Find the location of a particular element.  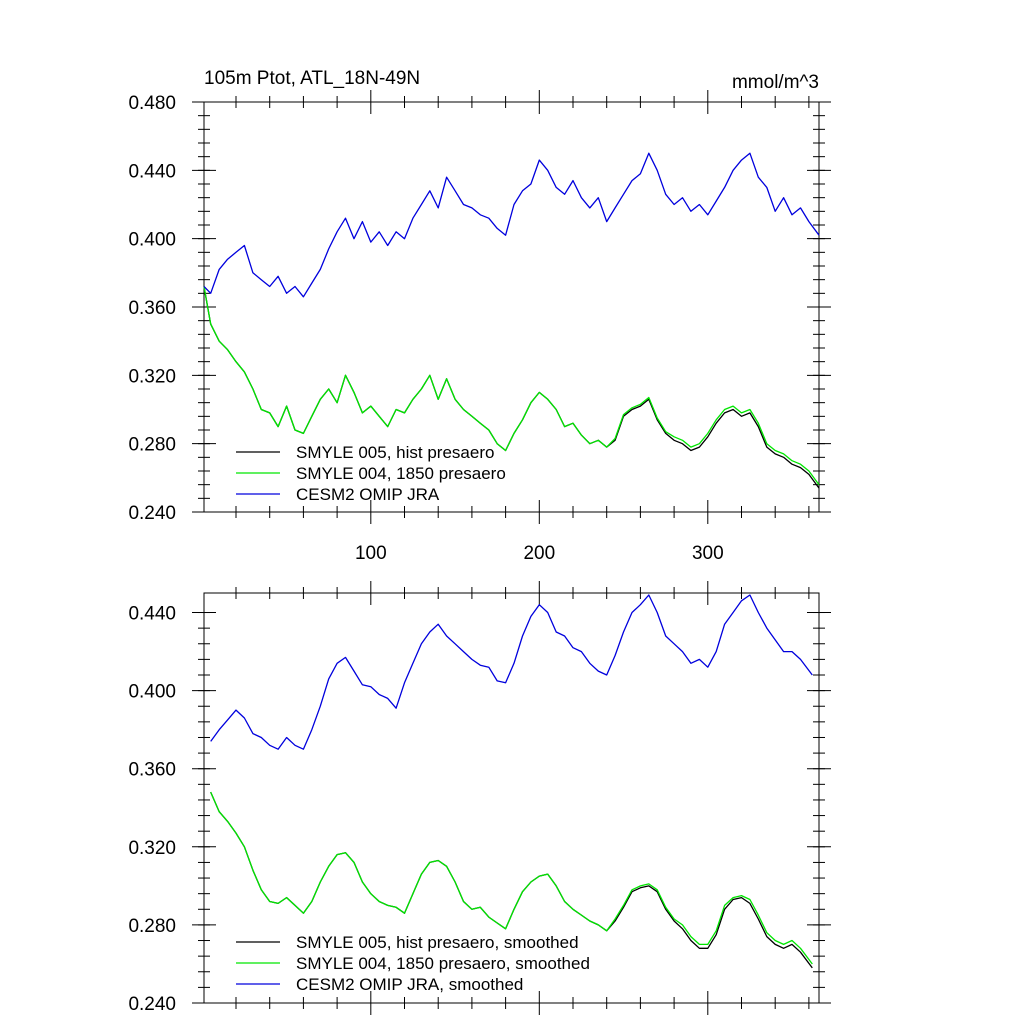

legend-entry: SMYLE 004, 1850 presaero, smoothed is located at coordinates (443, 963).